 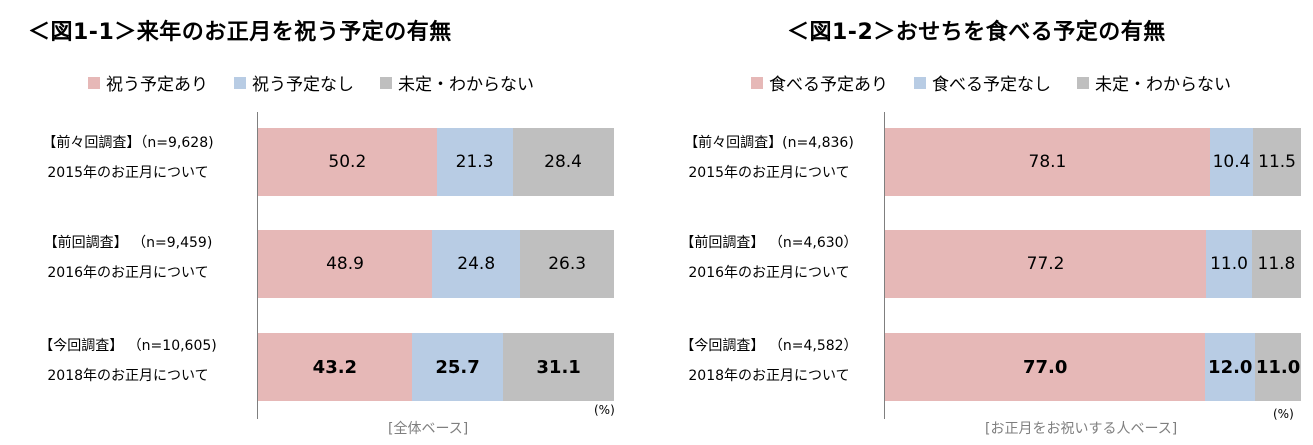 I want to click on bar-segment: 31.1, so click(x=558, y=367).